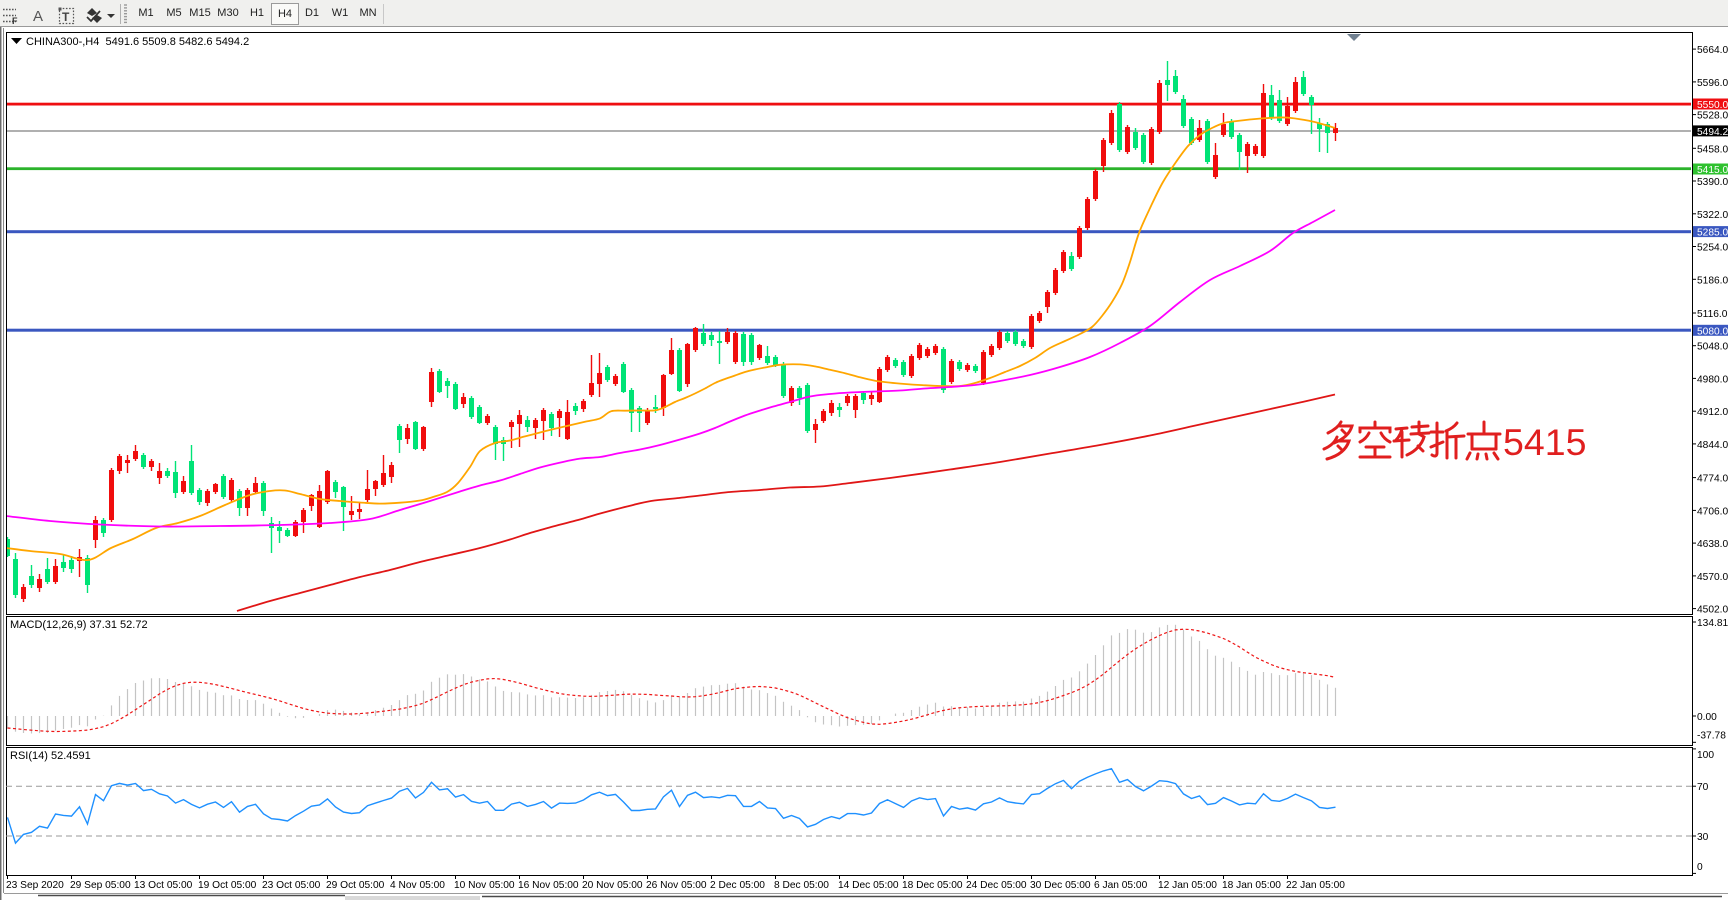  Describe the element at coordinates (50, 756) in the screenshot. I see `svg-text: RSI(14) 52.4591` at that location.